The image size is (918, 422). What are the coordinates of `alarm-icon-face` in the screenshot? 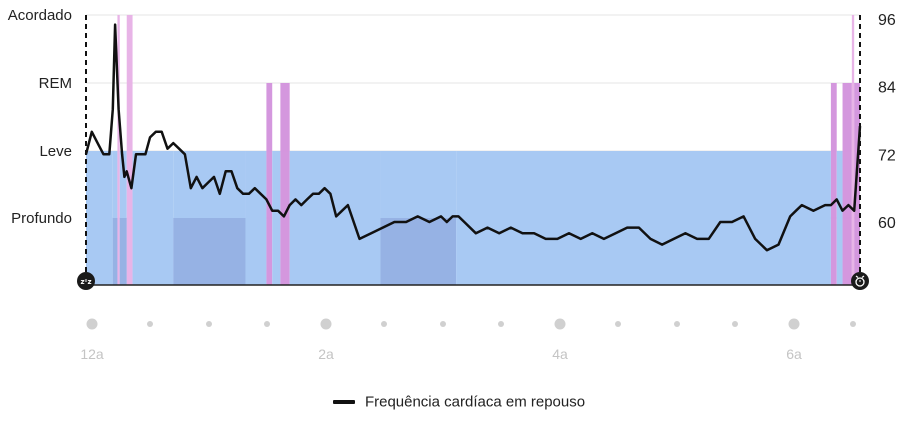 It's located at (860, 282).